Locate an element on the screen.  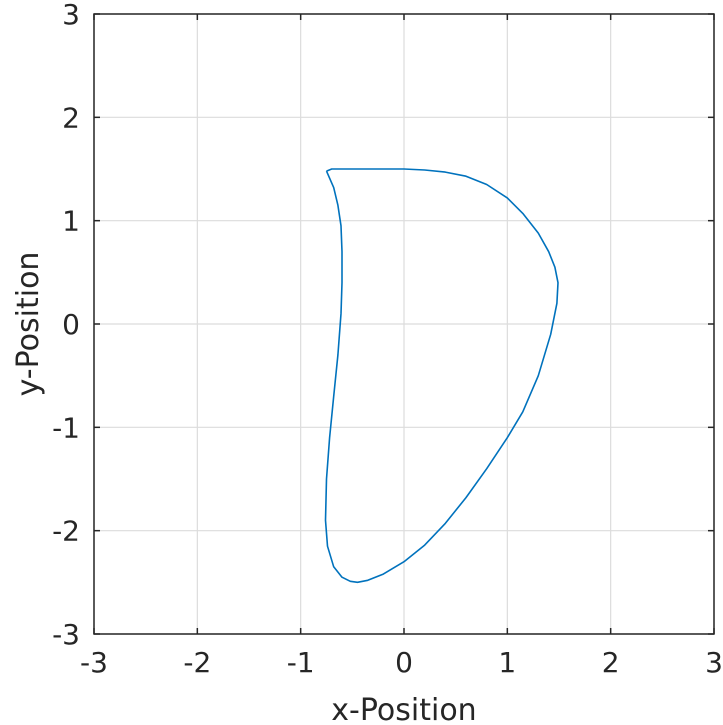
x-tick-label: 3 is located at coordinates (714, 662).